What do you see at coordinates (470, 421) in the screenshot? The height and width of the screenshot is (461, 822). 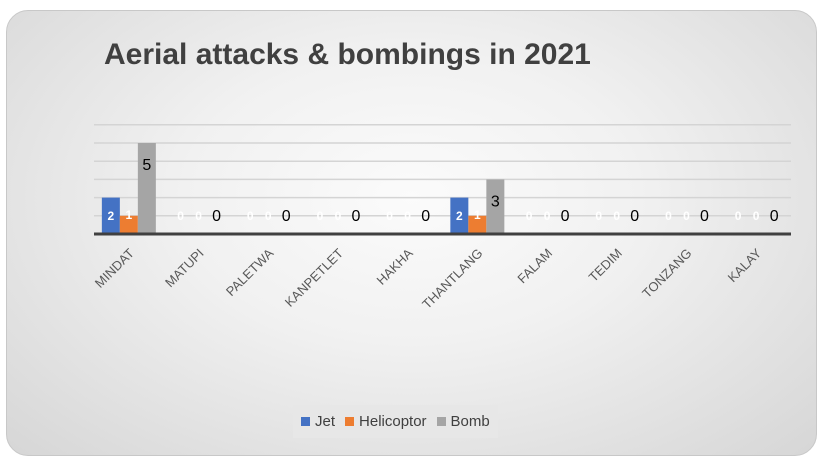 I see `legend-label: Bomb` at bounding box center [470, 421].